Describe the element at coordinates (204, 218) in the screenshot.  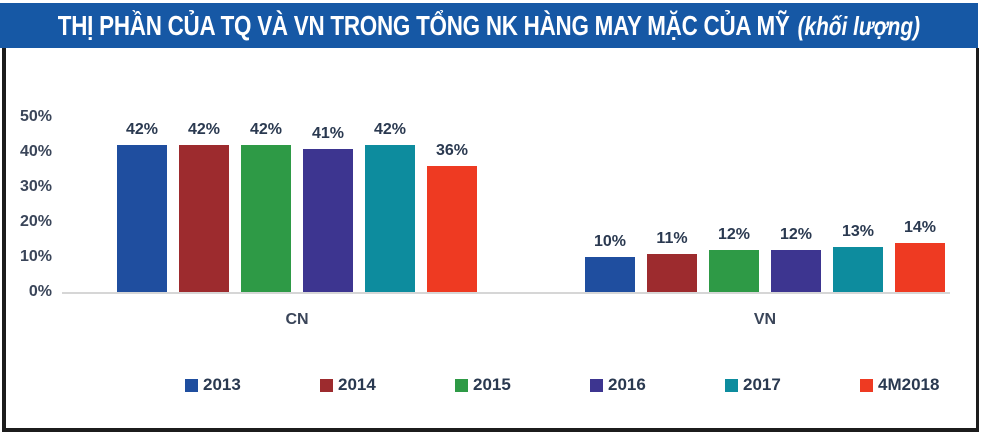
I see `bar-cn-2014` at that location.